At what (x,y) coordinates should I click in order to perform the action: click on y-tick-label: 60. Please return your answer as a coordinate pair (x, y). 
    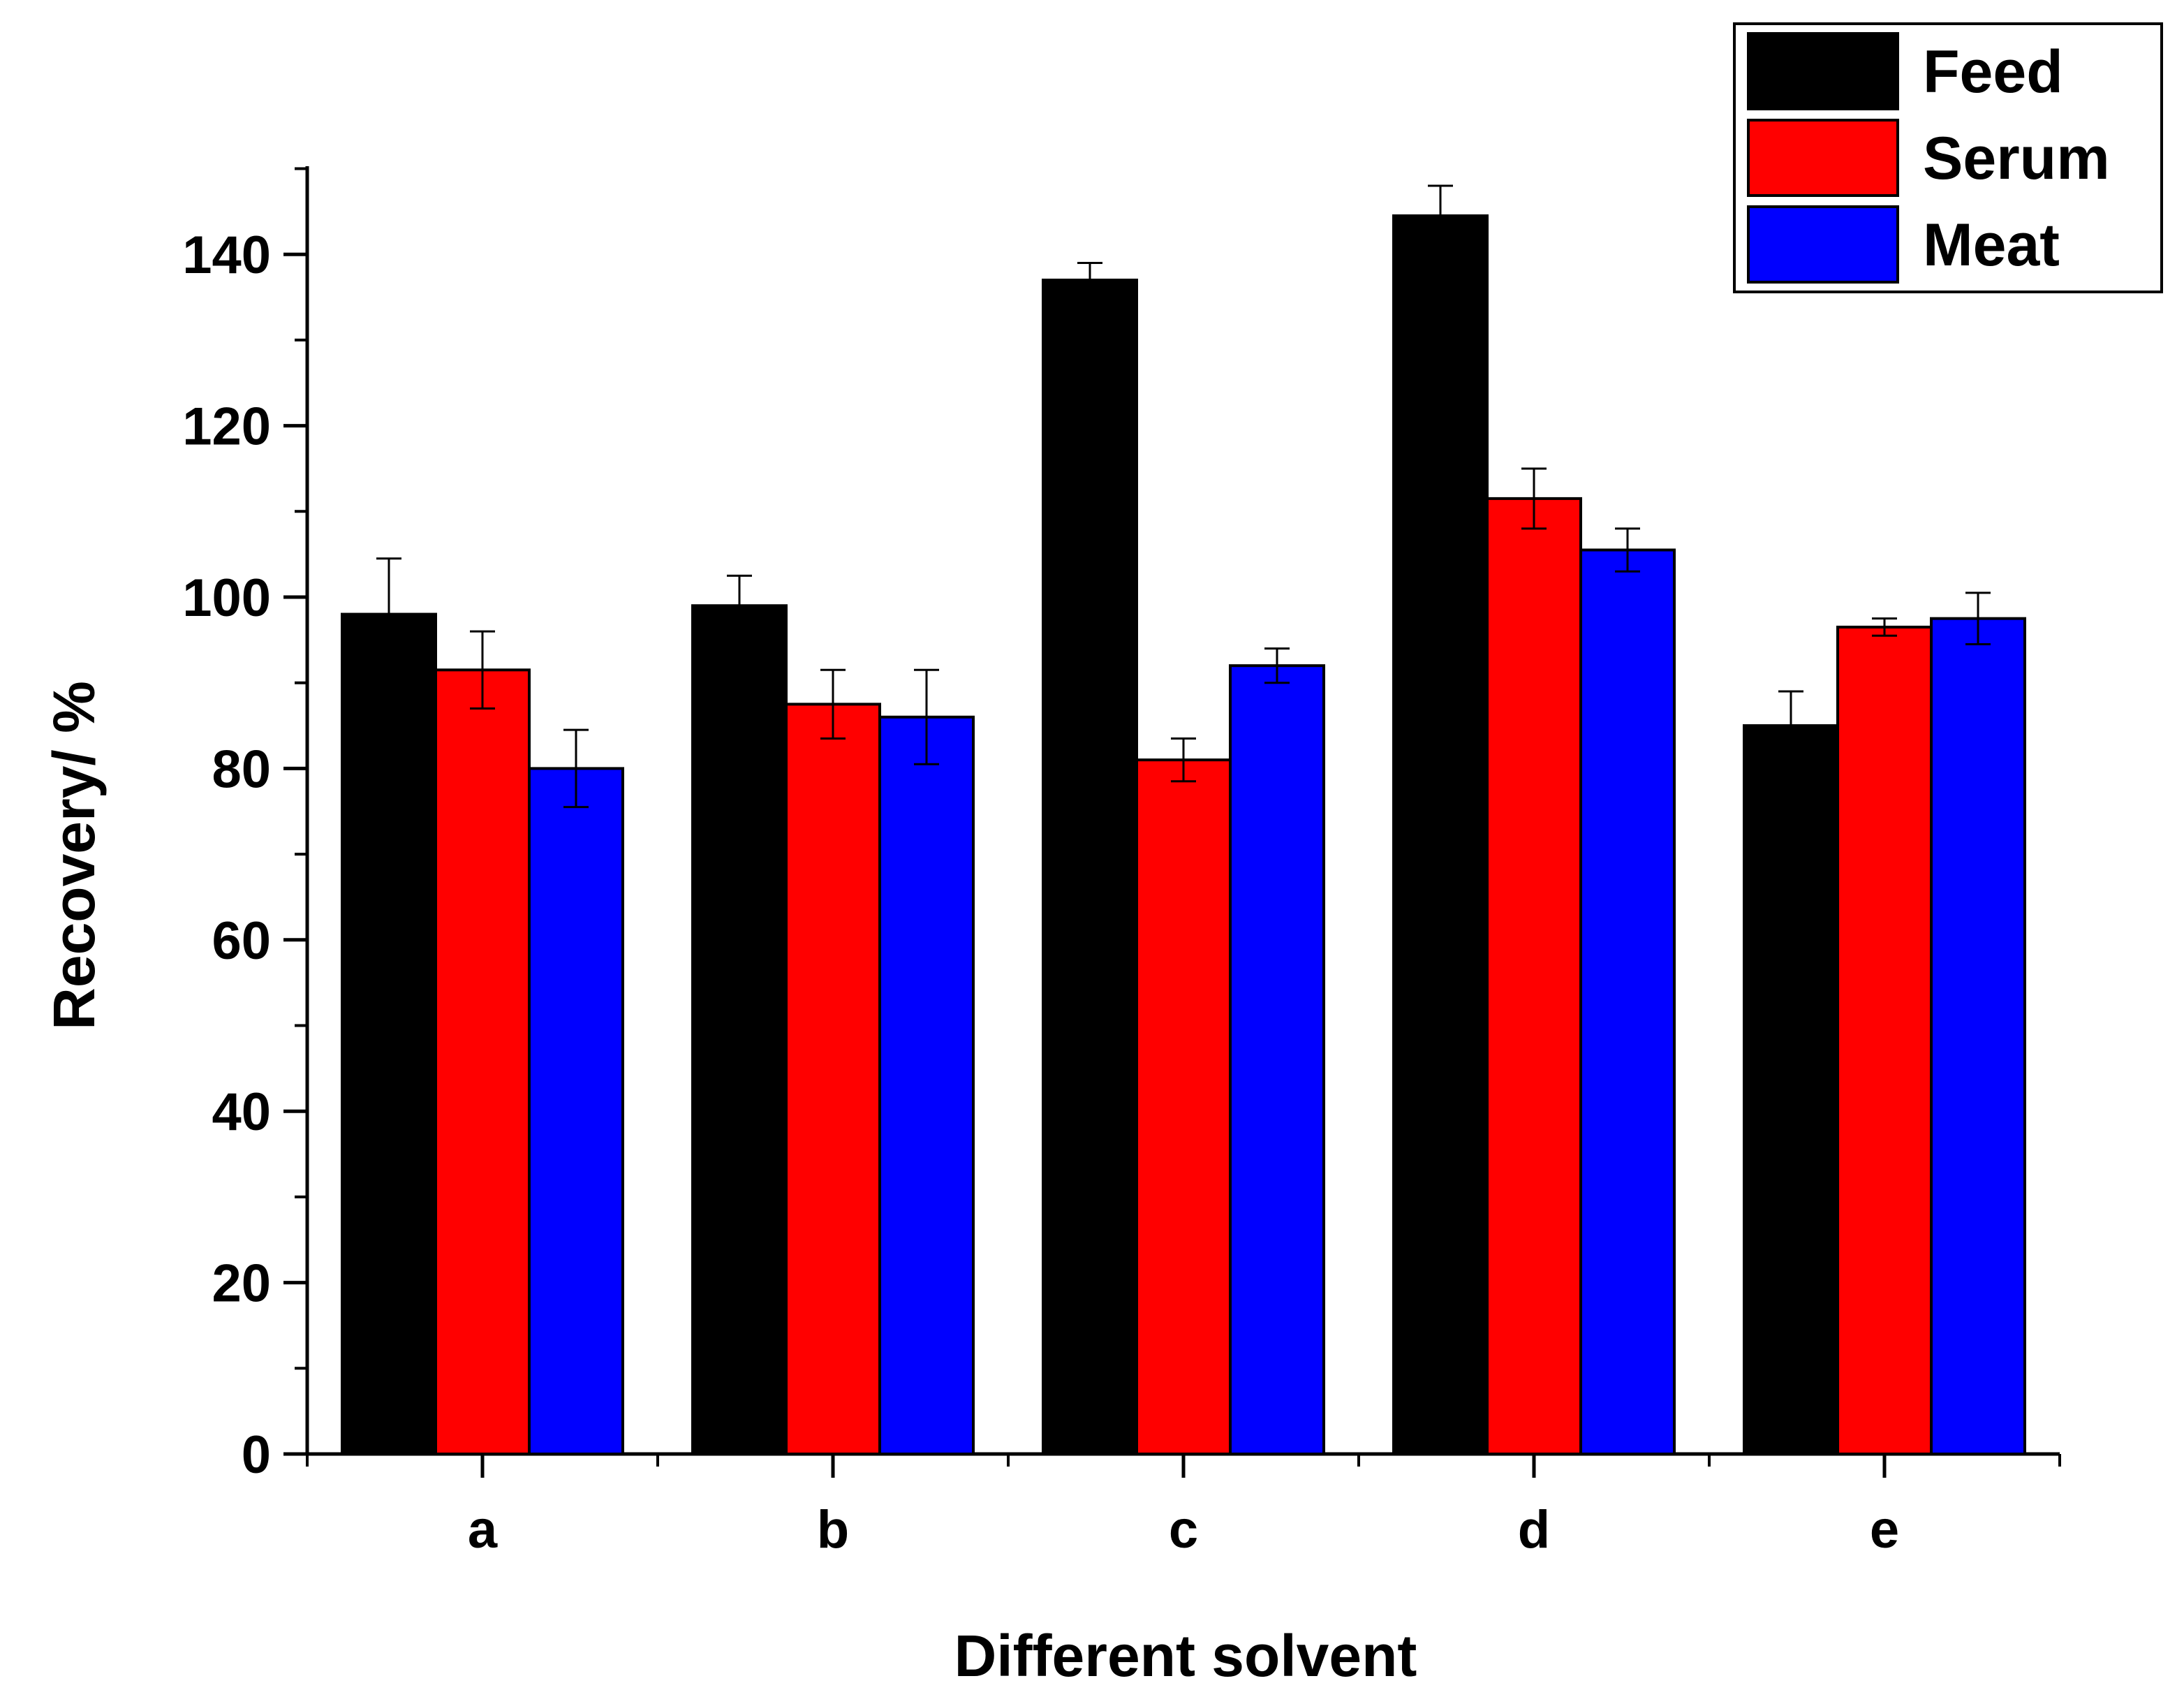
    Looking at the image, I should click on (242, 941).